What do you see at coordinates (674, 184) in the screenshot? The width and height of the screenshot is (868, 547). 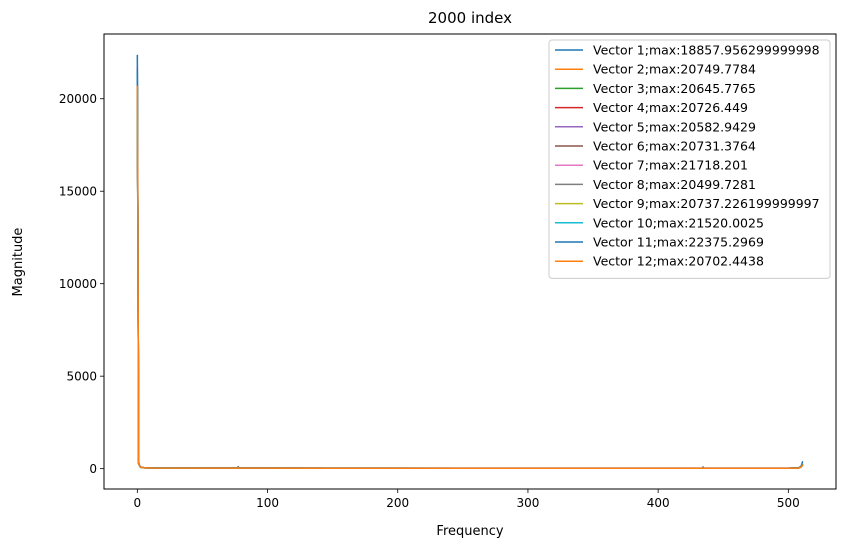 I see `legend-entry: Vector 8;max:20499.7281` at bounding box center [674, 184].